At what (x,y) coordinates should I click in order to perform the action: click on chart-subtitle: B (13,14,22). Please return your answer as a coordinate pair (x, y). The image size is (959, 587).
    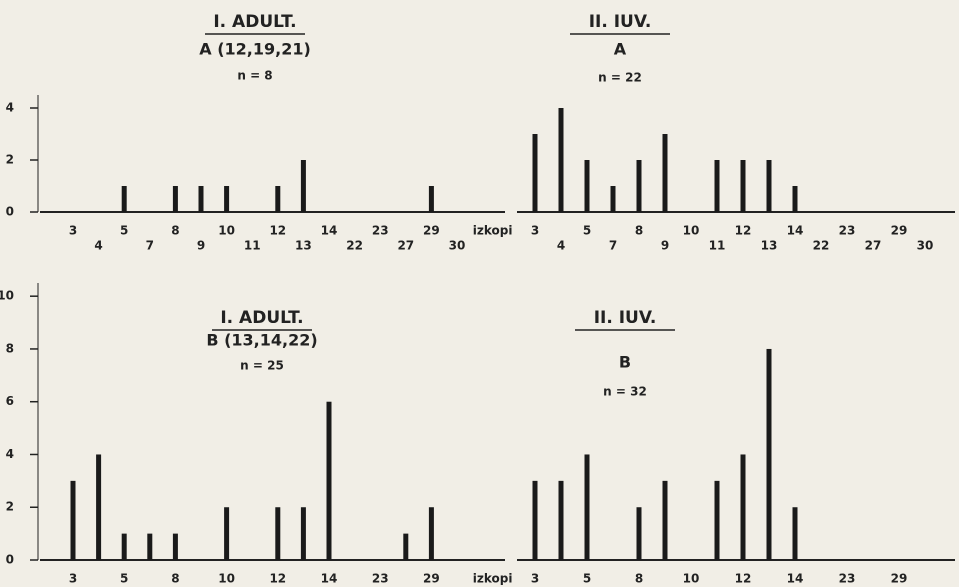
    Looking at the image, I should click on (261, 340).